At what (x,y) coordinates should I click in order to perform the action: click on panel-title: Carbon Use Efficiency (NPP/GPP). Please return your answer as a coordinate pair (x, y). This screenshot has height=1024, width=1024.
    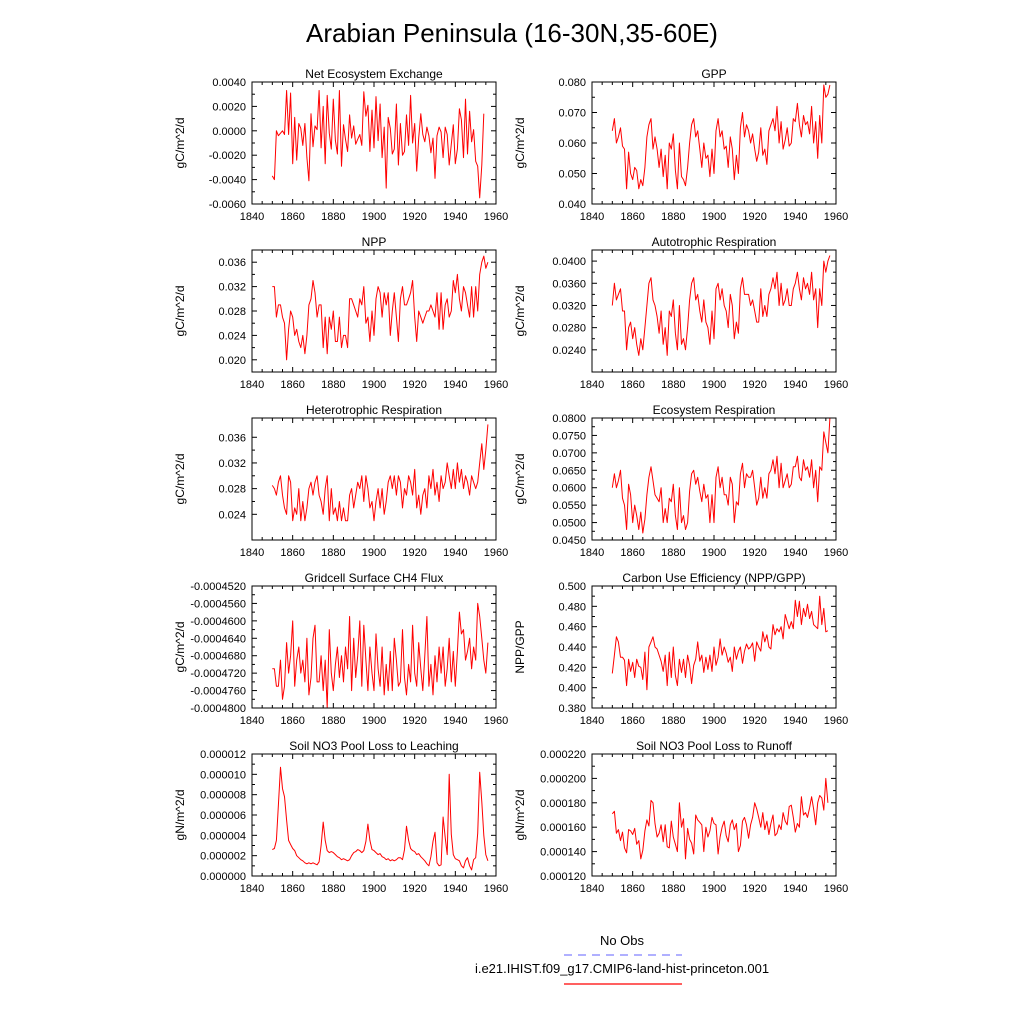
    Looking at the image, I should click on (713, 578).